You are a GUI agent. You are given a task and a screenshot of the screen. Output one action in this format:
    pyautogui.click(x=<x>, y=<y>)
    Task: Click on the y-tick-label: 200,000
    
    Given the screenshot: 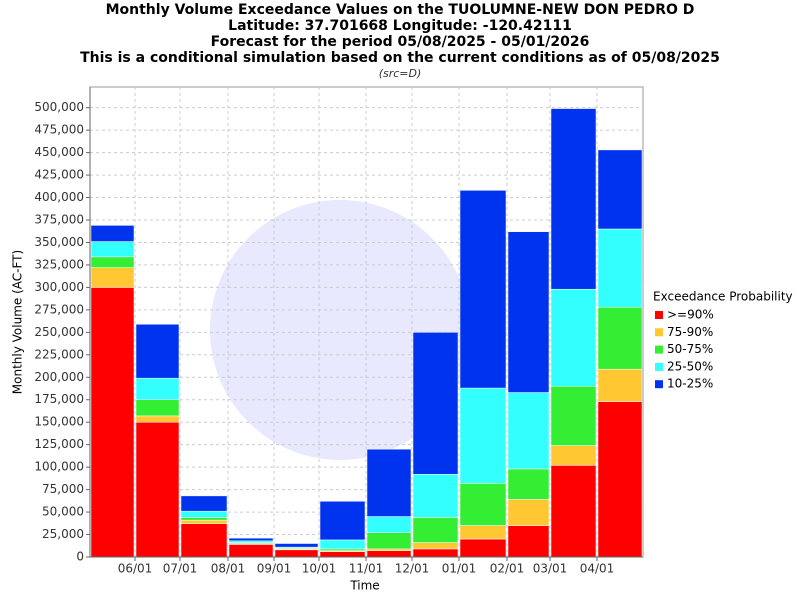 What is the action you would take?
    pyautogui.click(x=59, y=377)
    